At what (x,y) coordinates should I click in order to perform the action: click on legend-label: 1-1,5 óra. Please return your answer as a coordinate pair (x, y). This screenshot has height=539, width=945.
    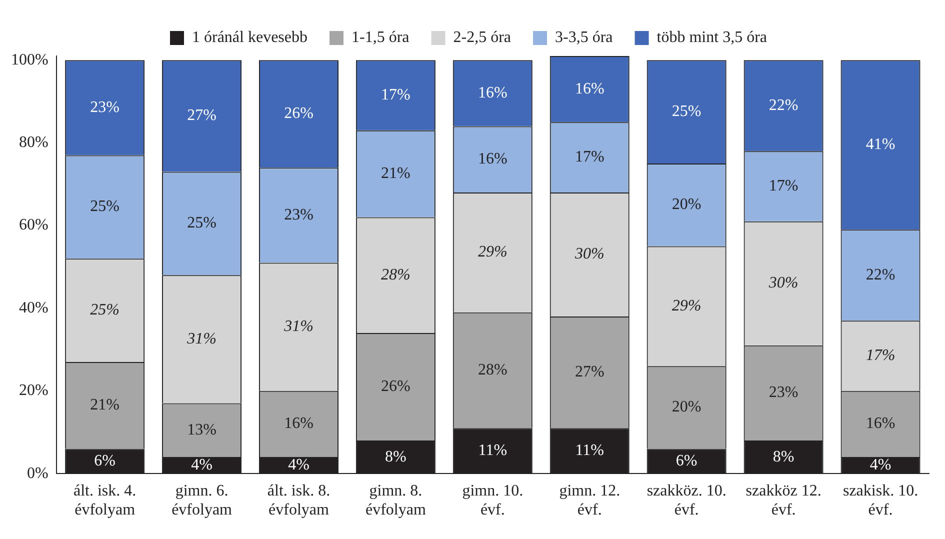
    Looking at the image, I should click on (381, 37).